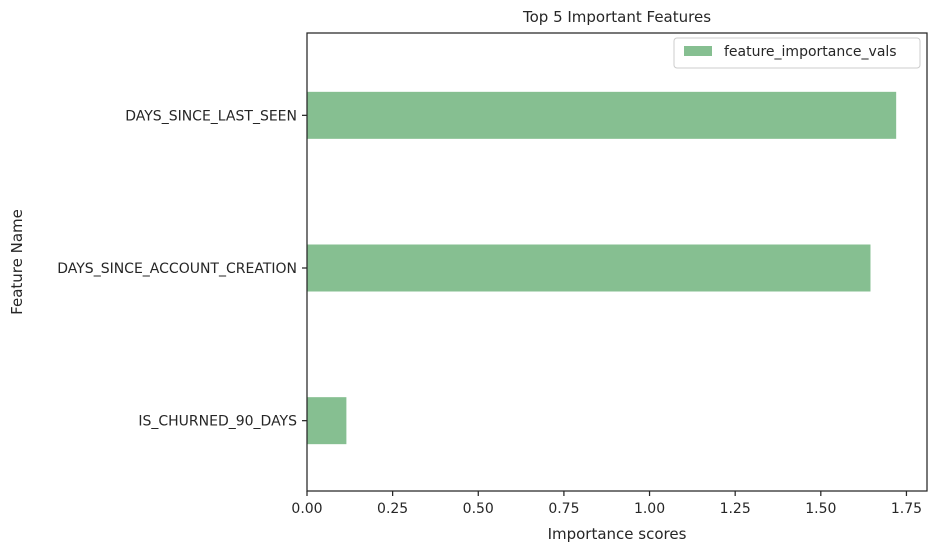 This screenshot has width=936, height=551. What do you see at coordinates (327, 421) in the screenshot?
I see `bar-is-churned-90-days` at bounding box center [327, 421].